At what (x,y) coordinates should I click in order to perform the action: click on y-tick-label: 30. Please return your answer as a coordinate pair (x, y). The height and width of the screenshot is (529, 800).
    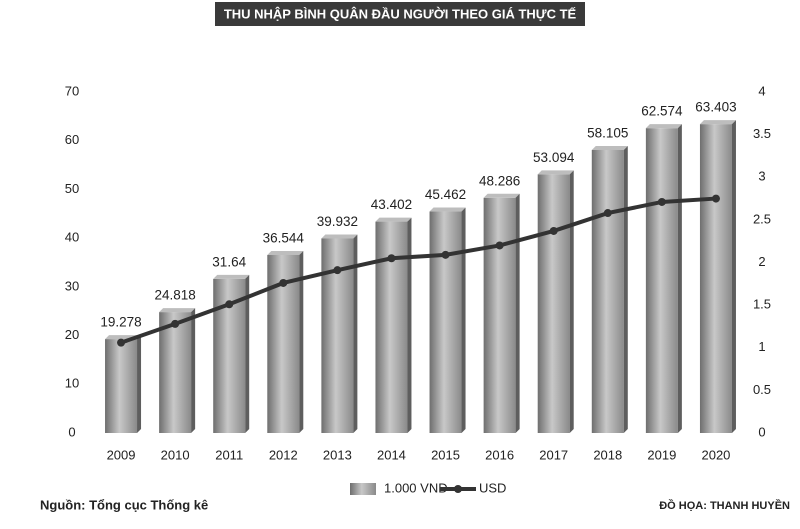
    Looking at the image, I should click on (72, 285).